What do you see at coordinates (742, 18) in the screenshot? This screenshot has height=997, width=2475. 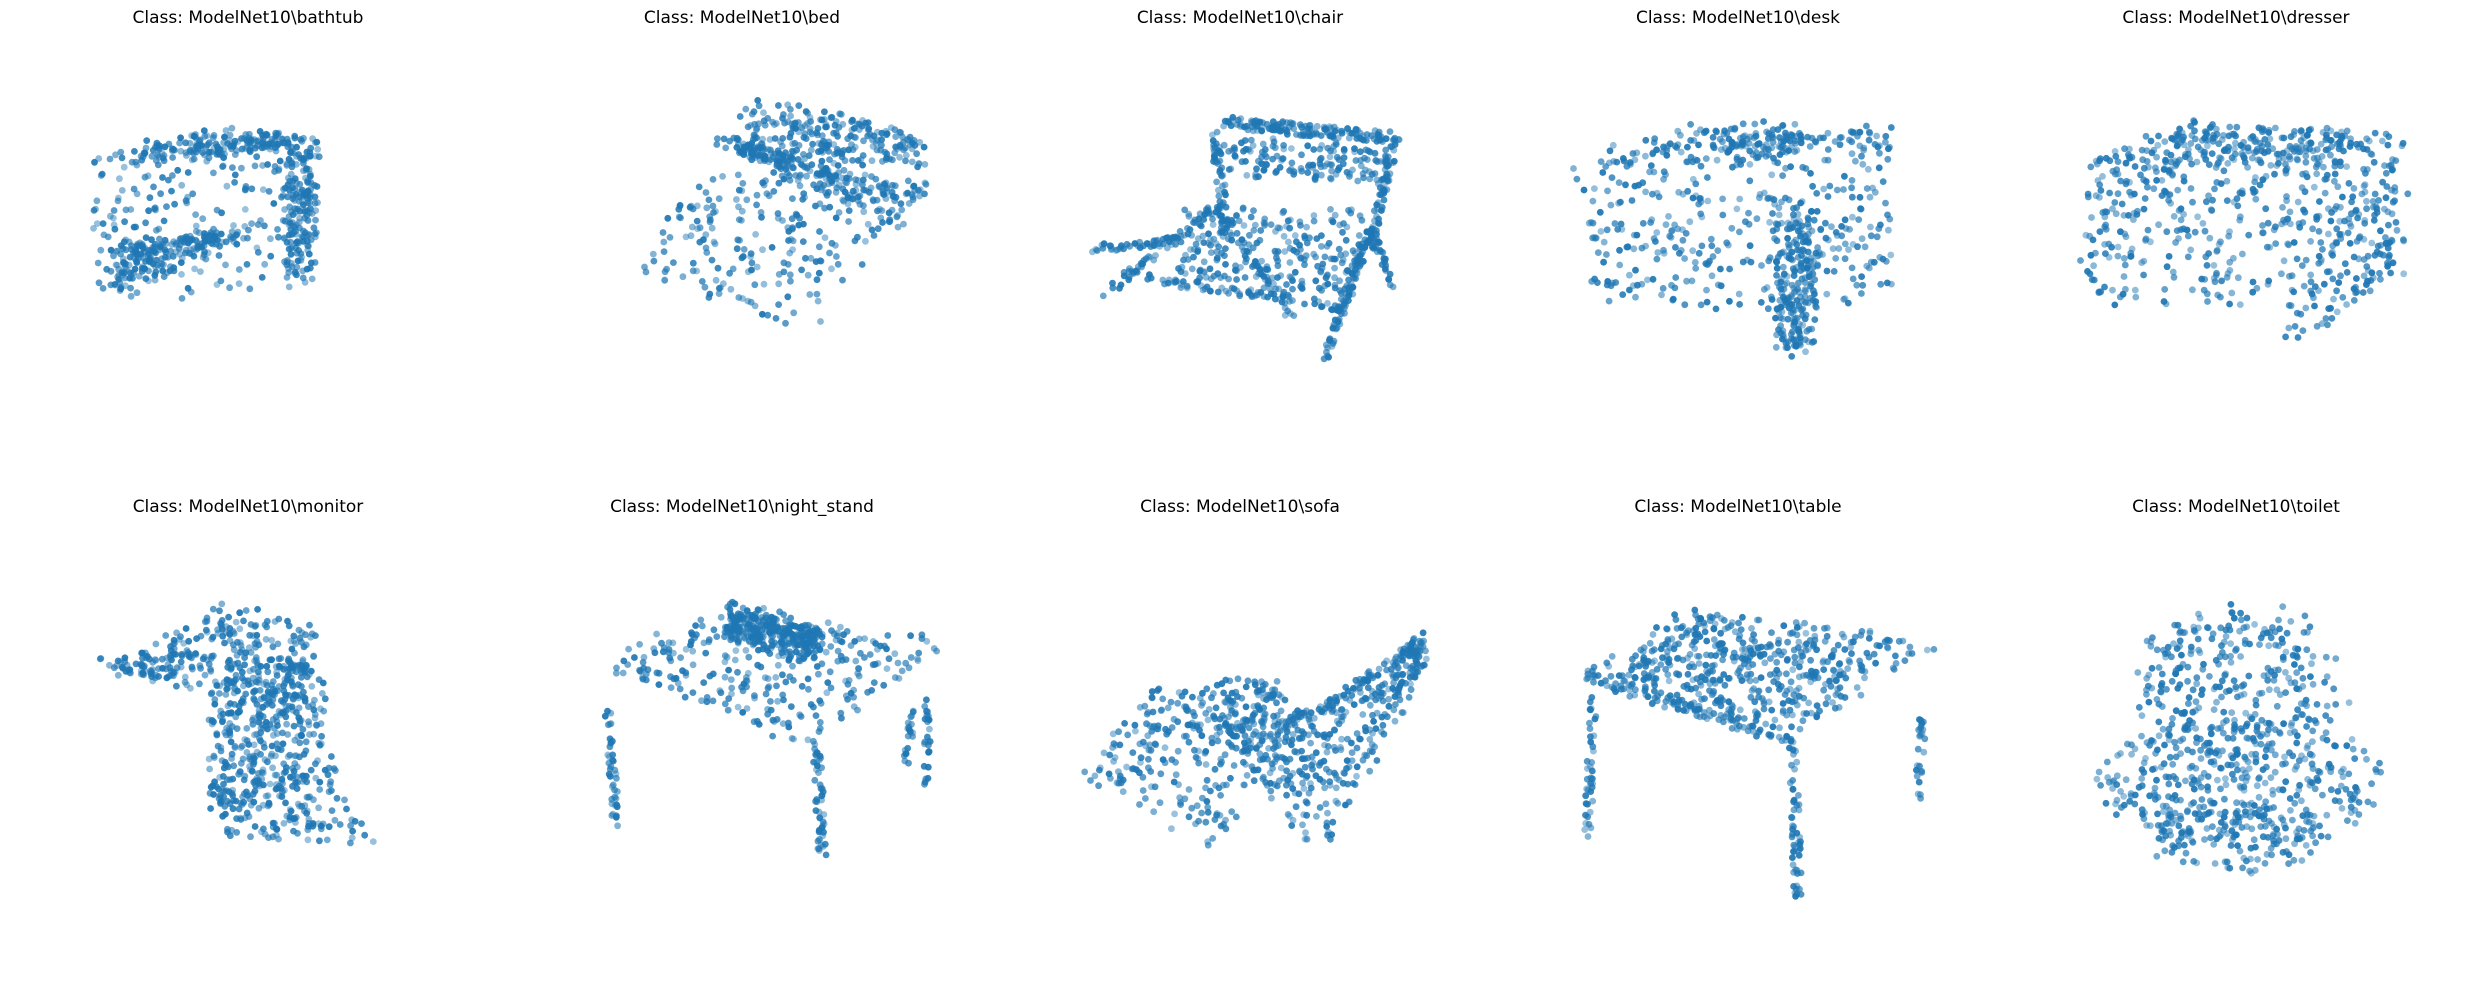 I see `subplot-title: Class: ModelNet10\bed` at bounding box center [742, 18].